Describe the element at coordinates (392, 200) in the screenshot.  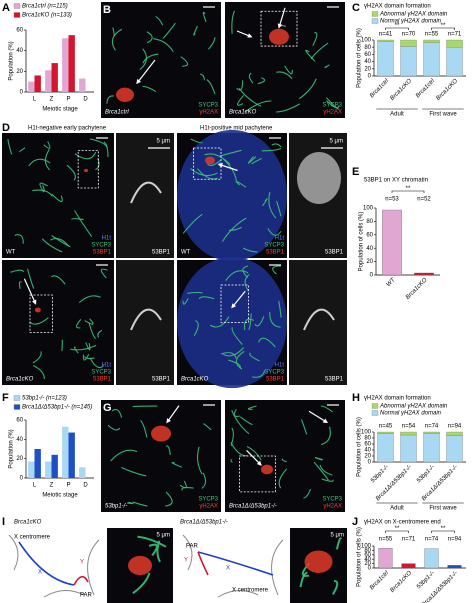
I see `n-label: n=53` at that location.